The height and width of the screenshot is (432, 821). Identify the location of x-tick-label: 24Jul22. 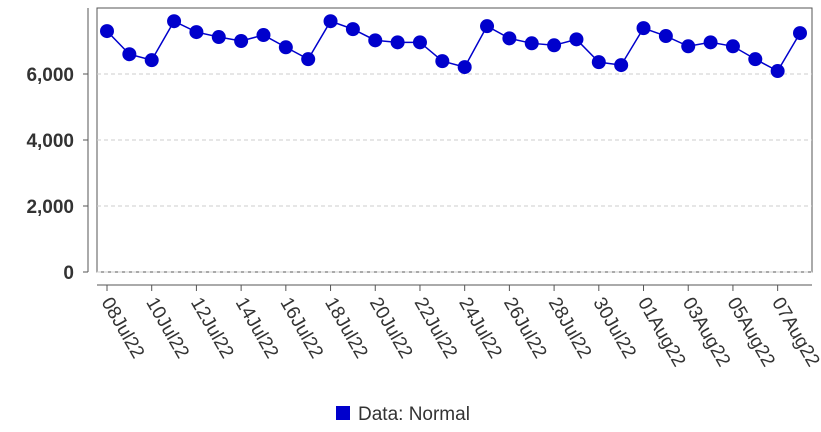
(479, 328).